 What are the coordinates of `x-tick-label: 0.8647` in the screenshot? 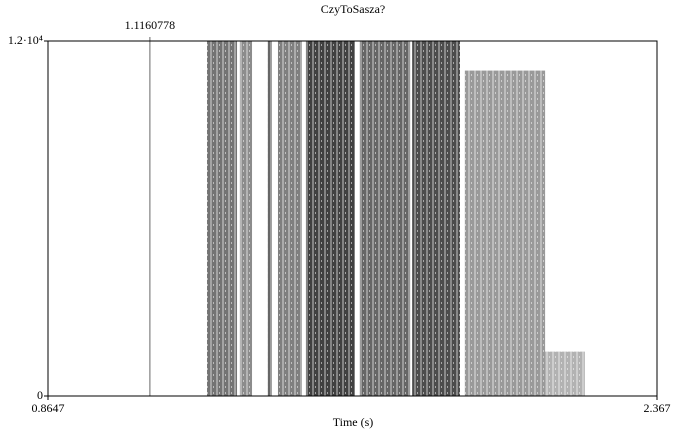 It's located at (48, 408).